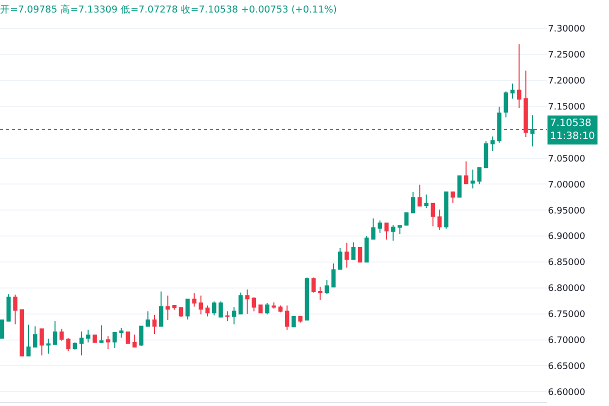 The width and height of the screenshot is (609, 406). I want to click on y-tick-label: 7.15000, so click(567, 107).